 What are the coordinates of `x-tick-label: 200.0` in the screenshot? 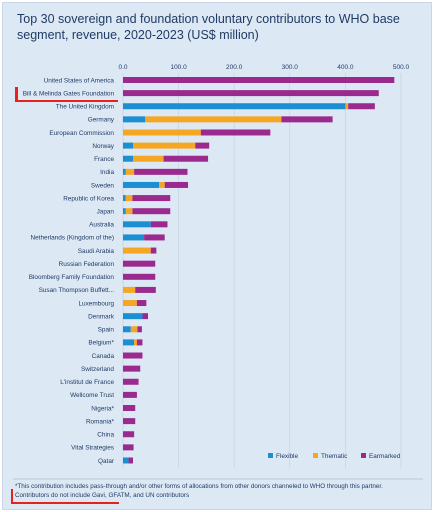 It's located at (234, 67).